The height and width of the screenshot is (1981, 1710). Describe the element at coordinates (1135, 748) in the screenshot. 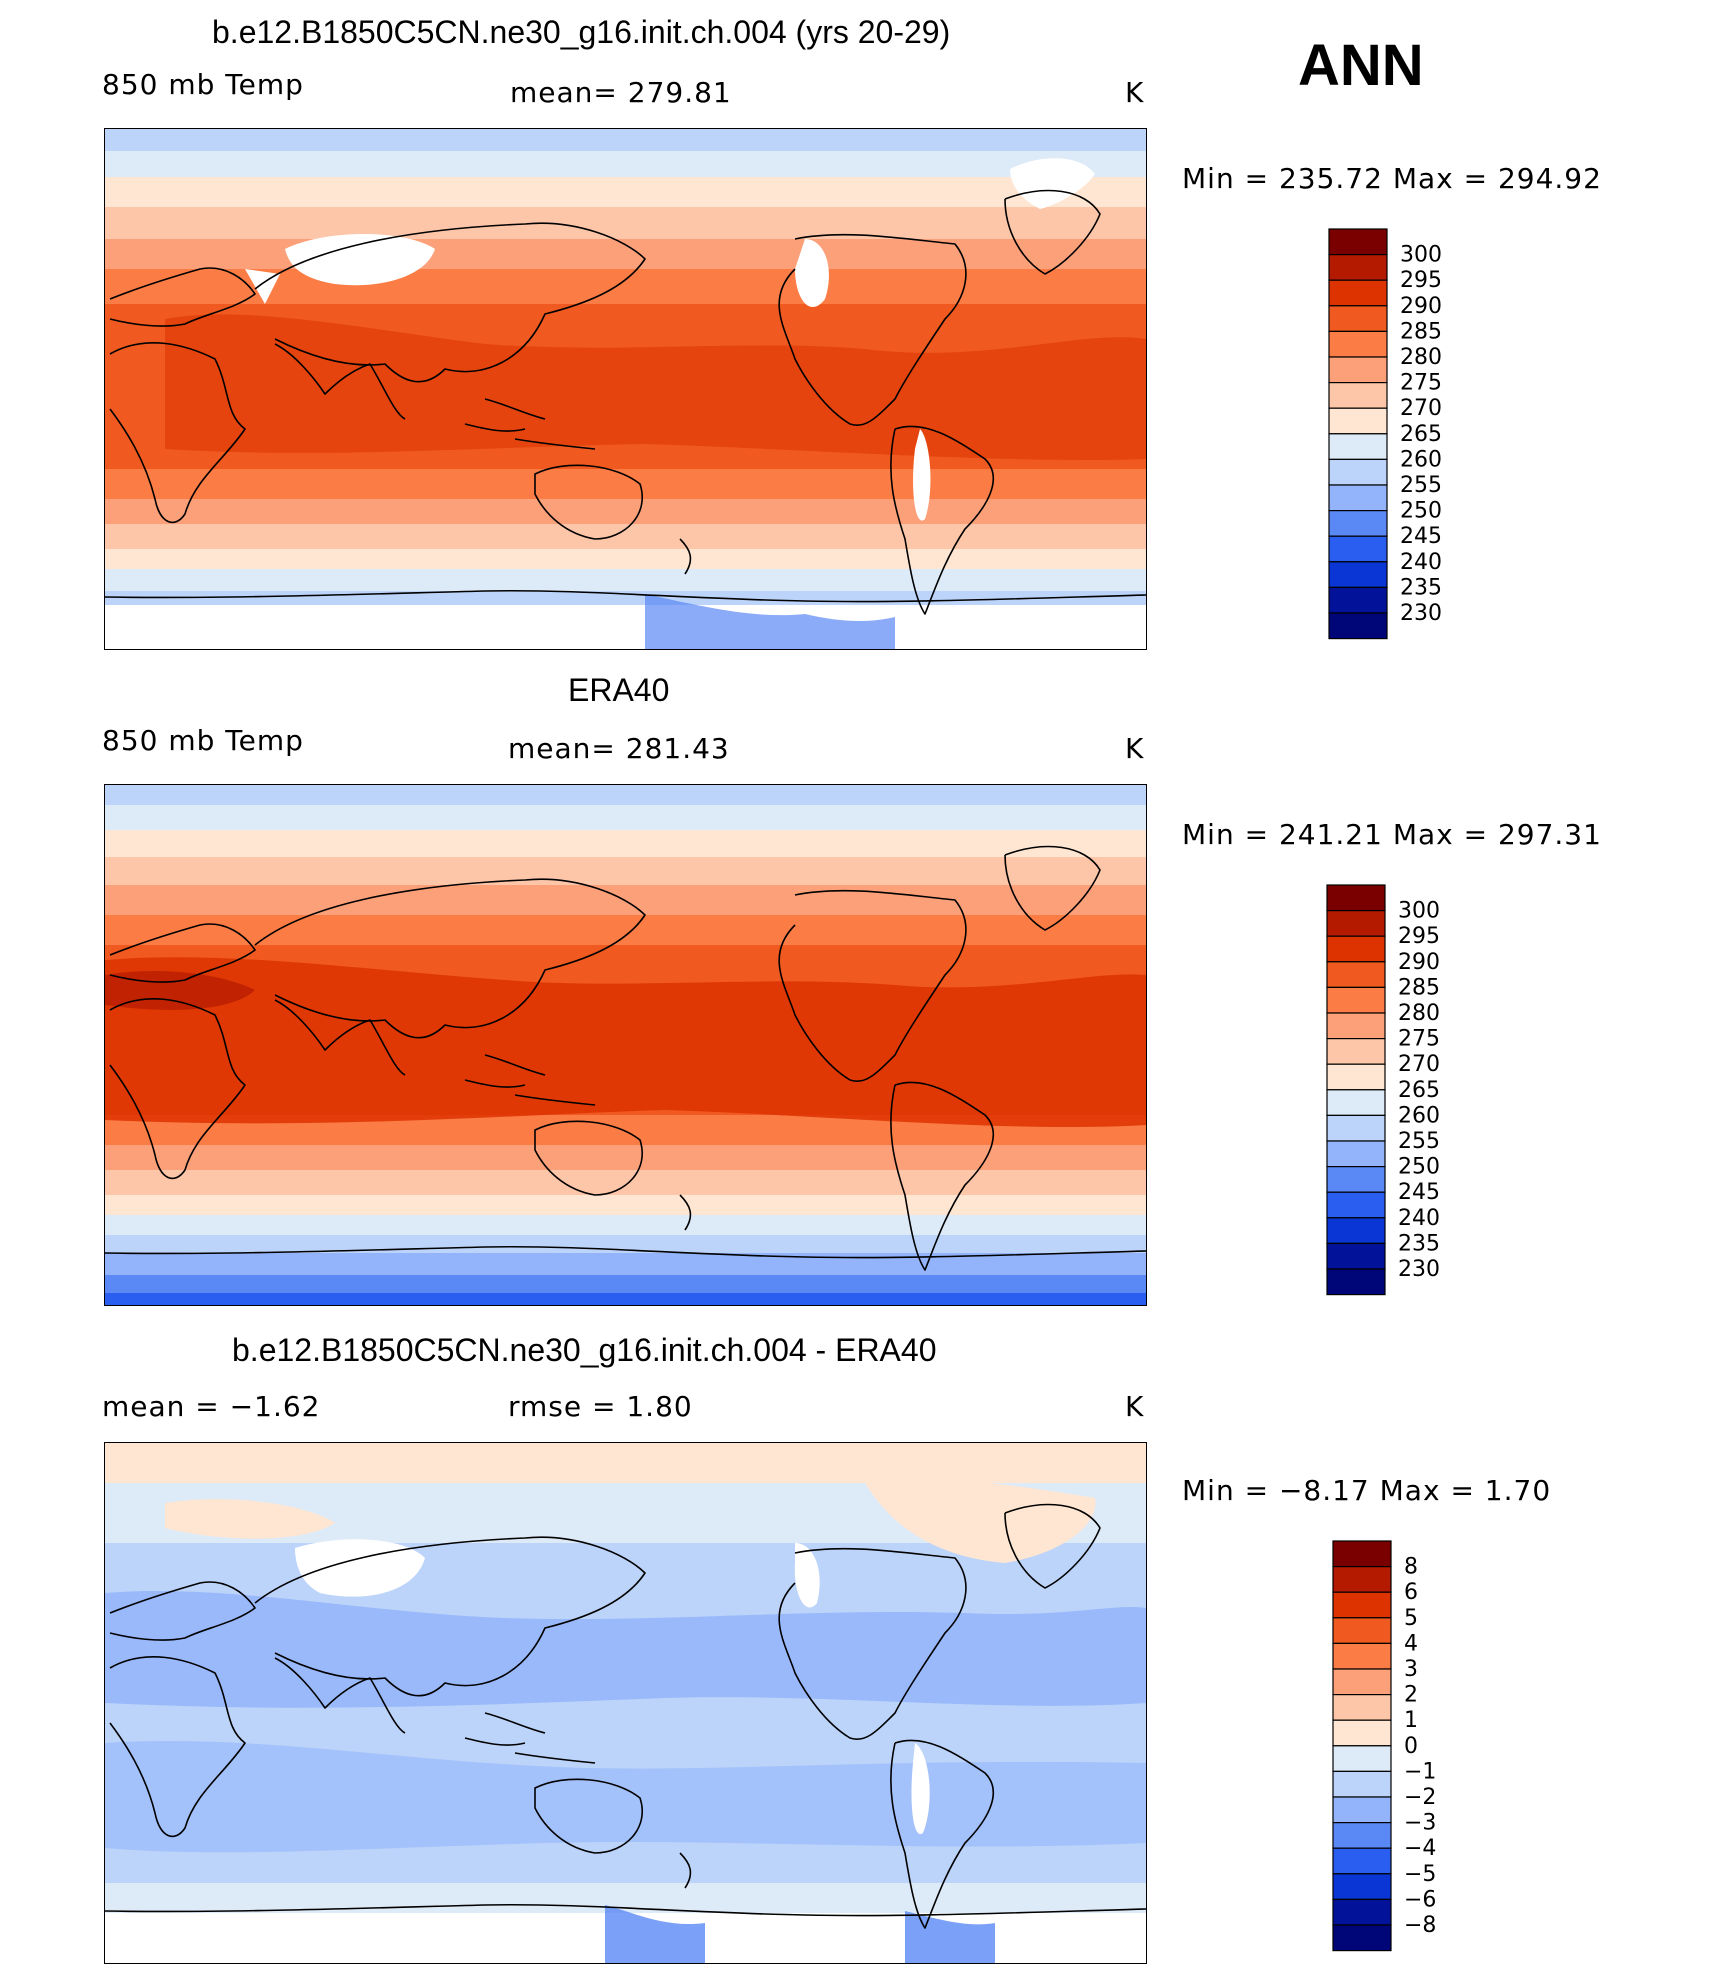

I see `panel2-units: K` at that location.